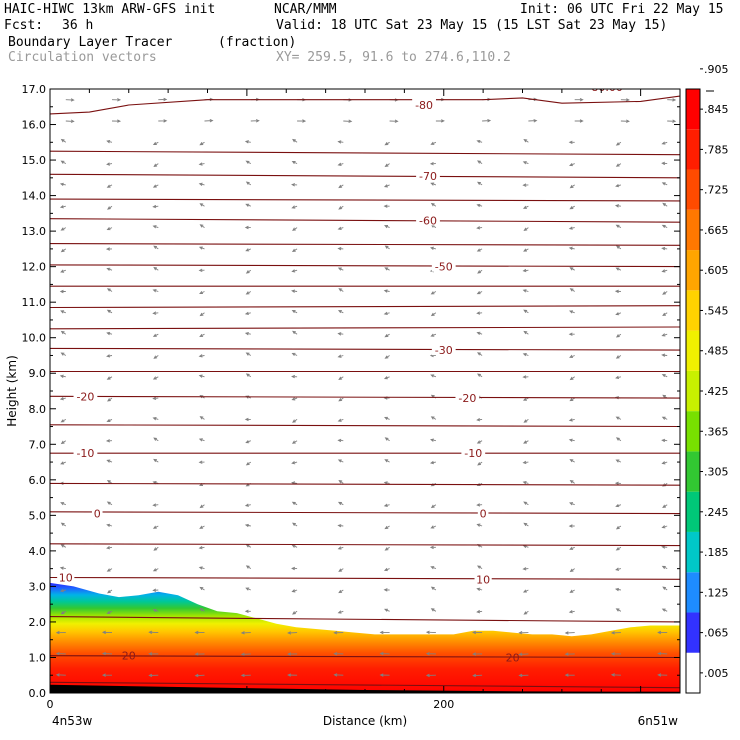  What do you see at coordinates (365, 721) in the screenshot?
I see `x-axis-label: Distance (km)` at bounding box center [365, 721].